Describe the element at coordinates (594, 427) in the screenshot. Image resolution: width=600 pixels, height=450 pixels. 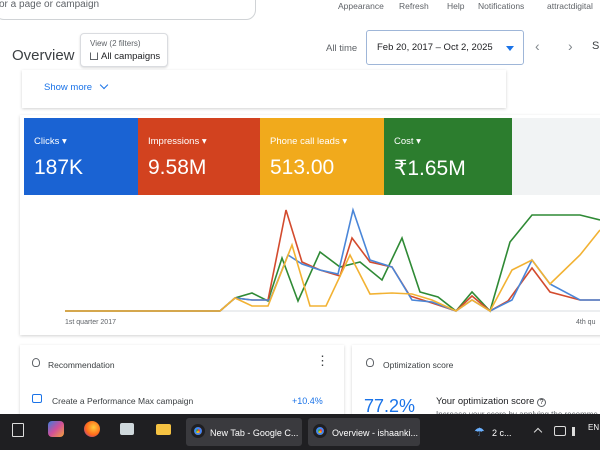
I see `language-indicator: EN` at that location.